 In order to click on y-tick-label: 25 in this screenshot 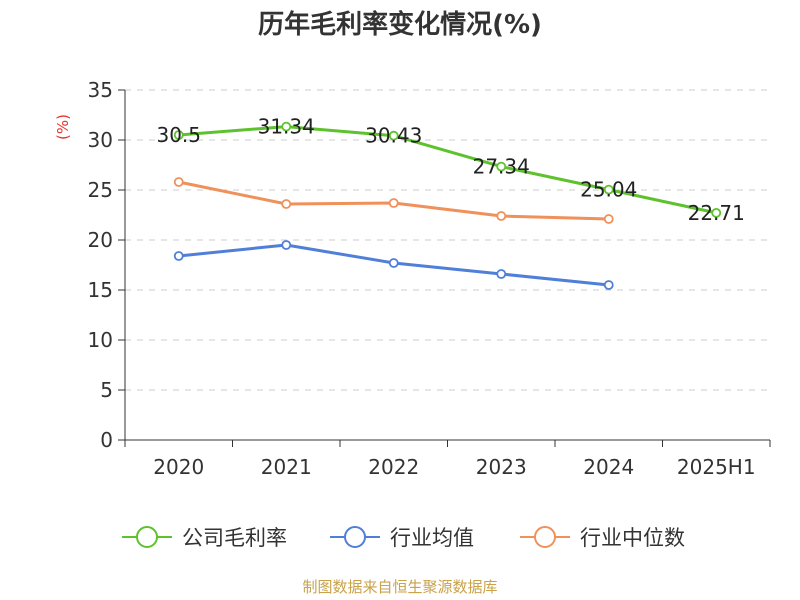, I will do `click(100, 190)`.